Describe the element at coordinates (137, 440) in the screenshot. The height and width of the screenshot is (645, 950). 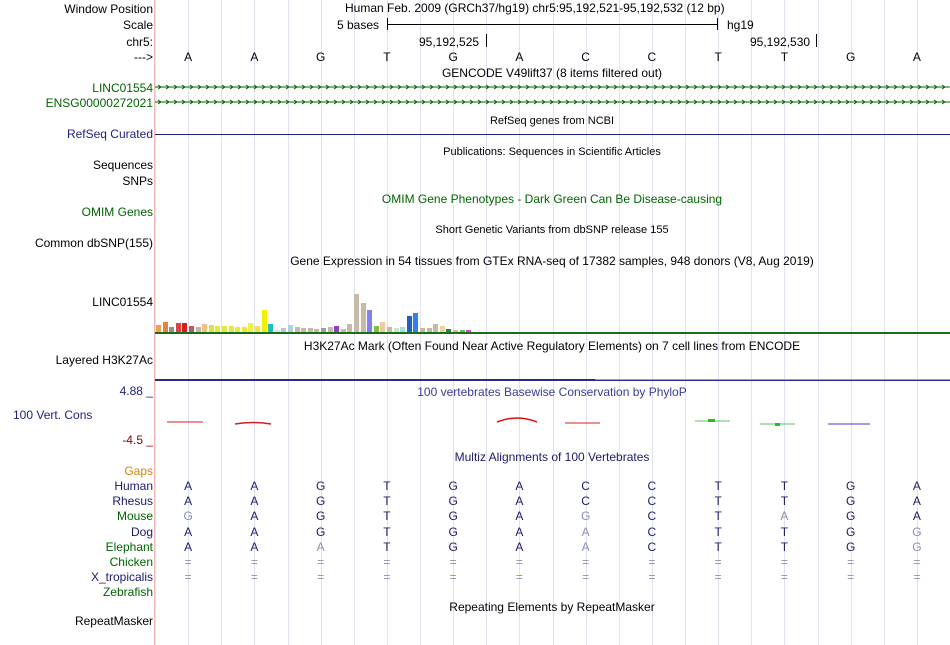
I see `cons-min-label: -4.5 _` at that location.